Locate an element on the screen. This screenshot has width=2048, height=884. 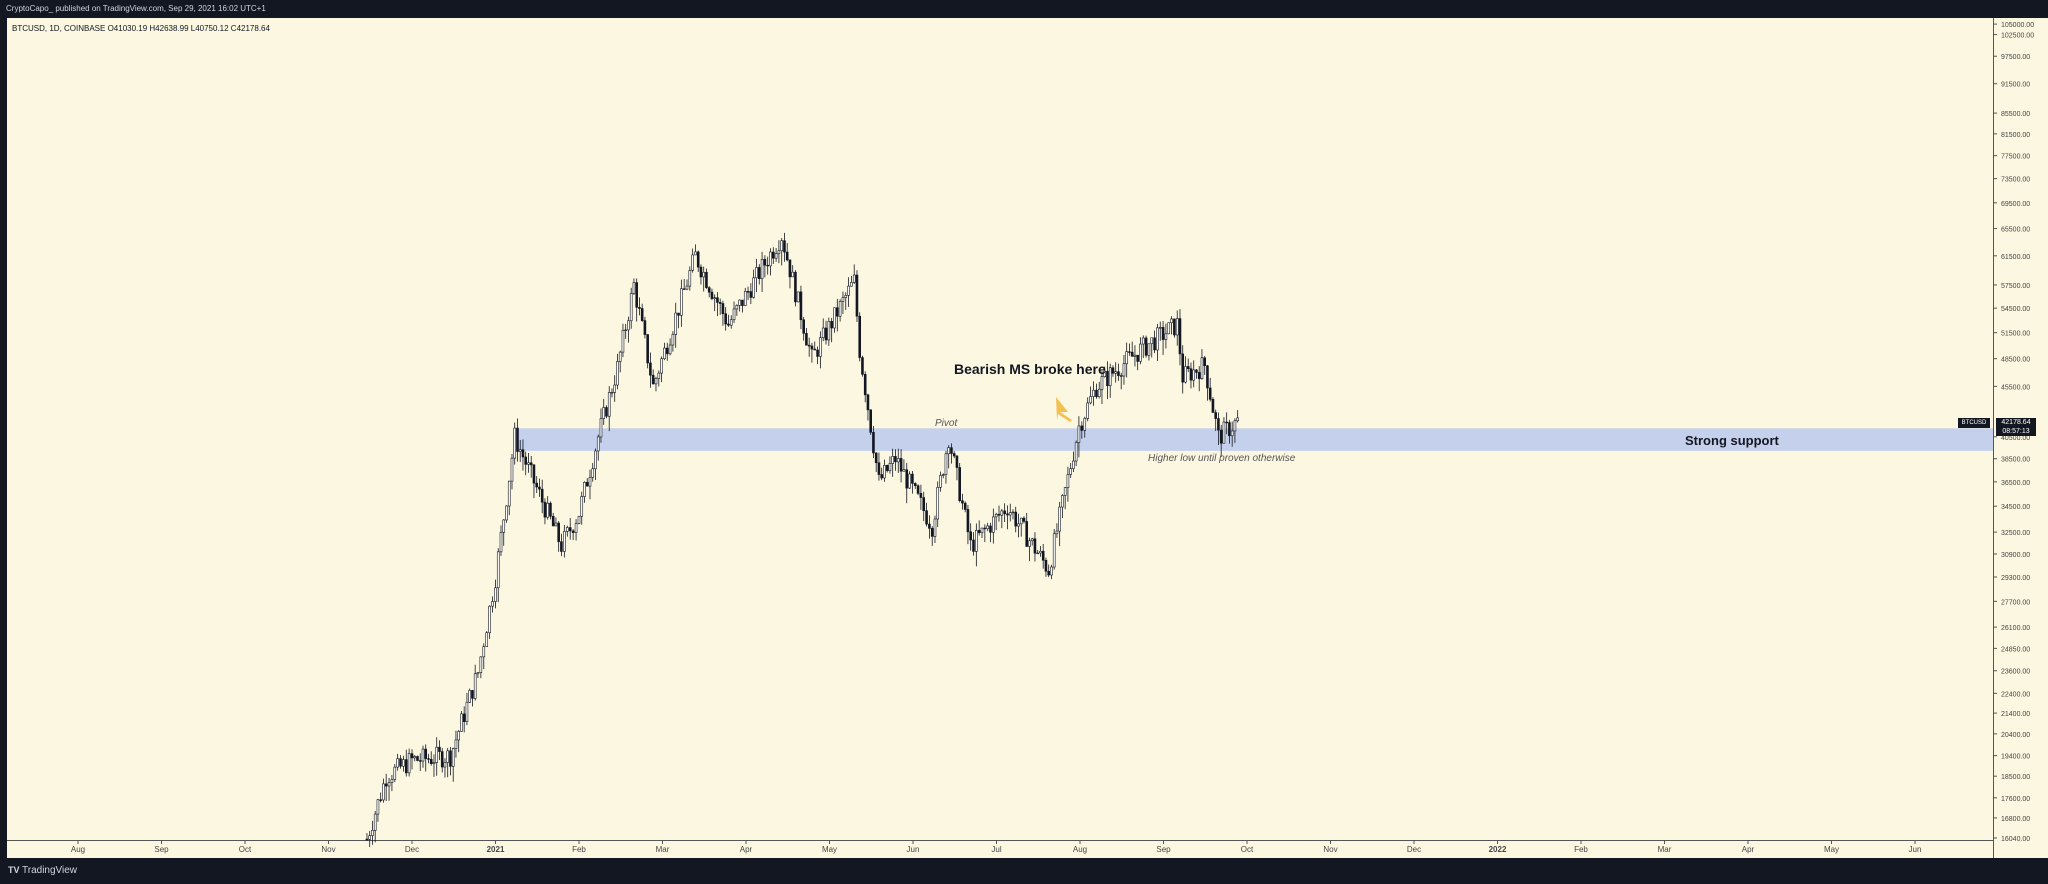
y-tick-label: 102500.00 is located at coordinates (2017, 36).